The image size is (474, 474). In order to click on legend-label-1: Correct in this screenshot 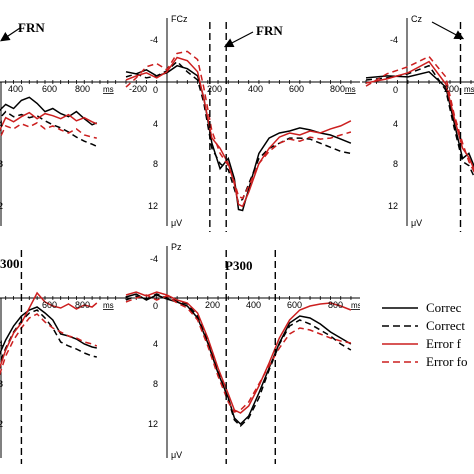, I will do `click(445, 325)`.